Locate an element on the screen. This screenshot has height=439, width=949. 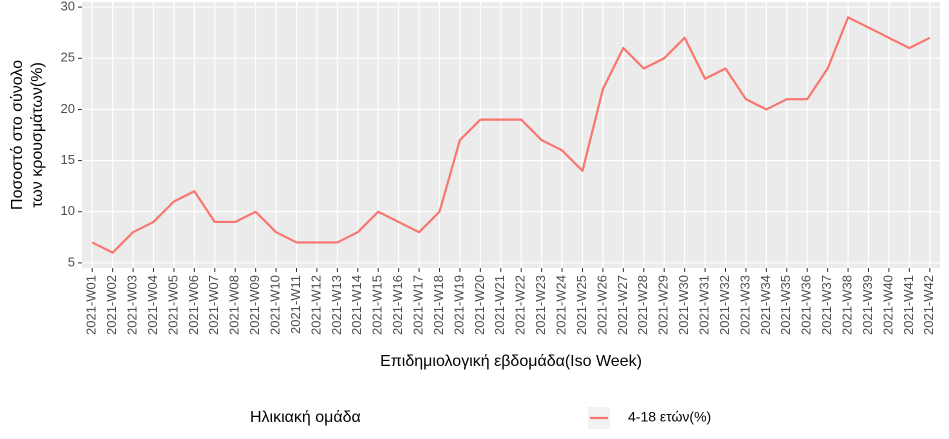
legend-title: Ηλικιακή ομάδα is located at coordinates (305, 417).